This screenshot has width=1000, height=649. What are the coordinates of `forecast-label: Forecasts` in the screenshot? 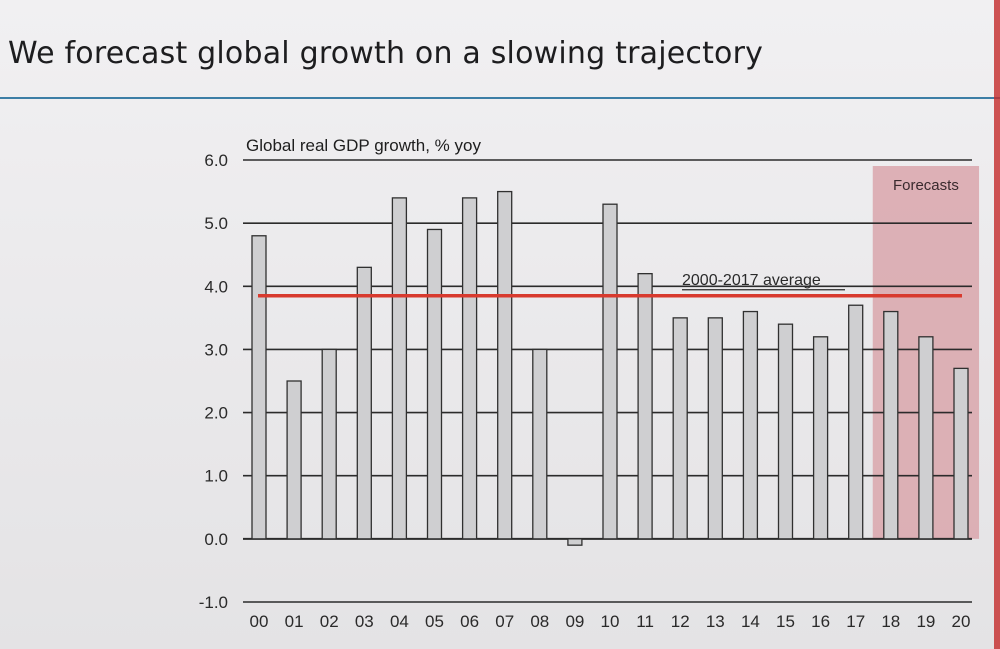 It's located at (926, 185).